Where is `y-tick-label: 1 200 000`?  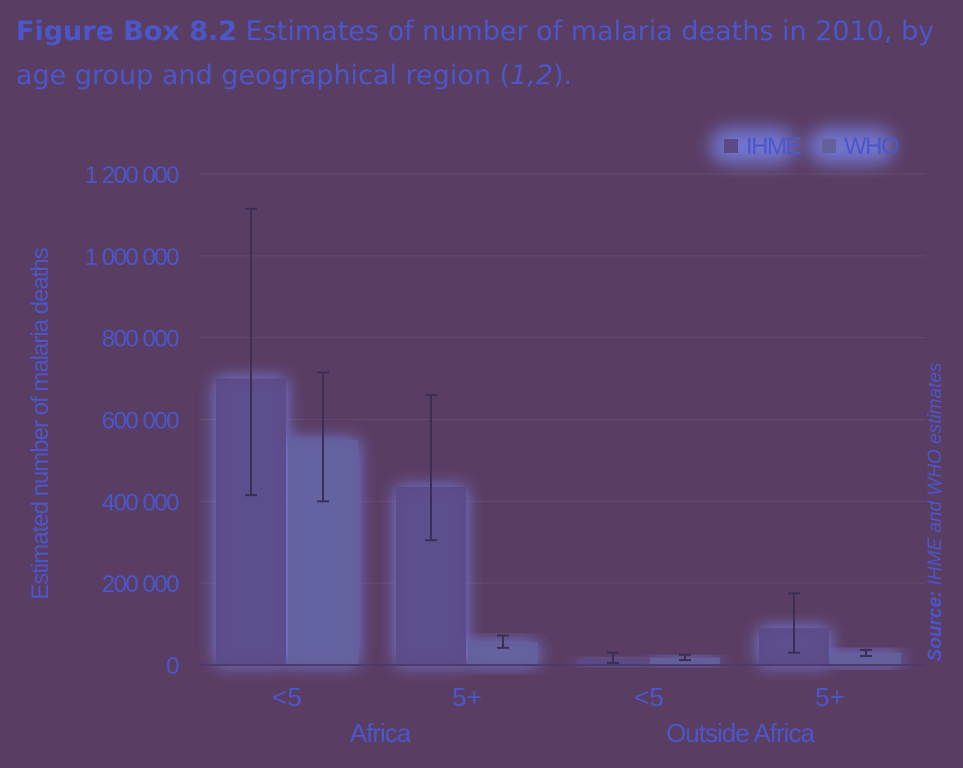
y-tick-label: 1 200 000 is located at coordinates (132, 175).